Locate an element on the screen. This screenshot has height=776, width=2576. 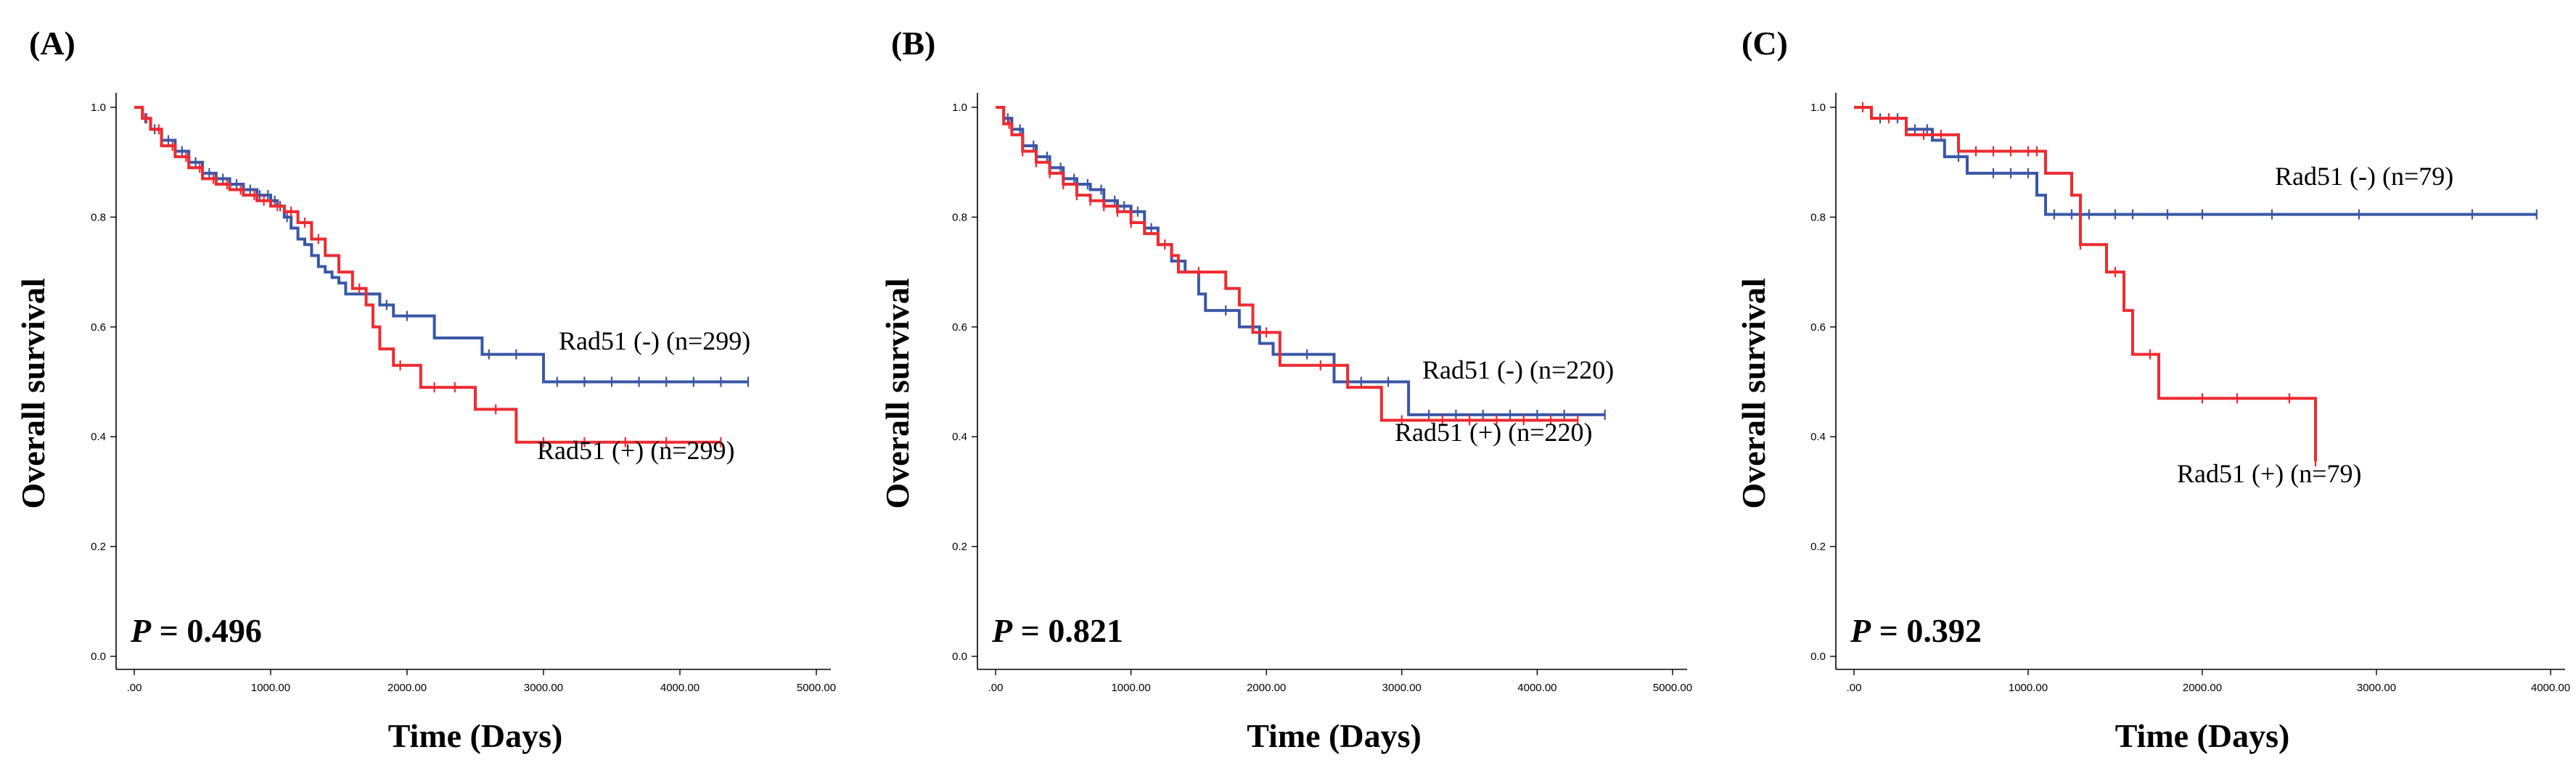
panel-letter: (C) is located at coordinates (1765, 43).